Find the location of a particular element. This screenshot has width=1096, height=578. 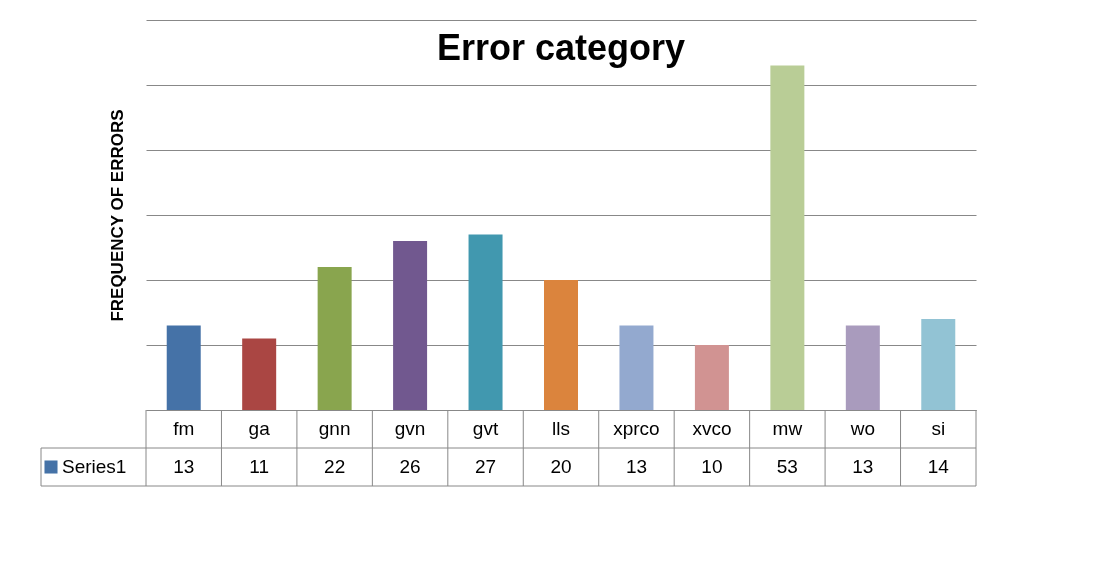

x-tick-label: wo is located at coordinates (862, 428).